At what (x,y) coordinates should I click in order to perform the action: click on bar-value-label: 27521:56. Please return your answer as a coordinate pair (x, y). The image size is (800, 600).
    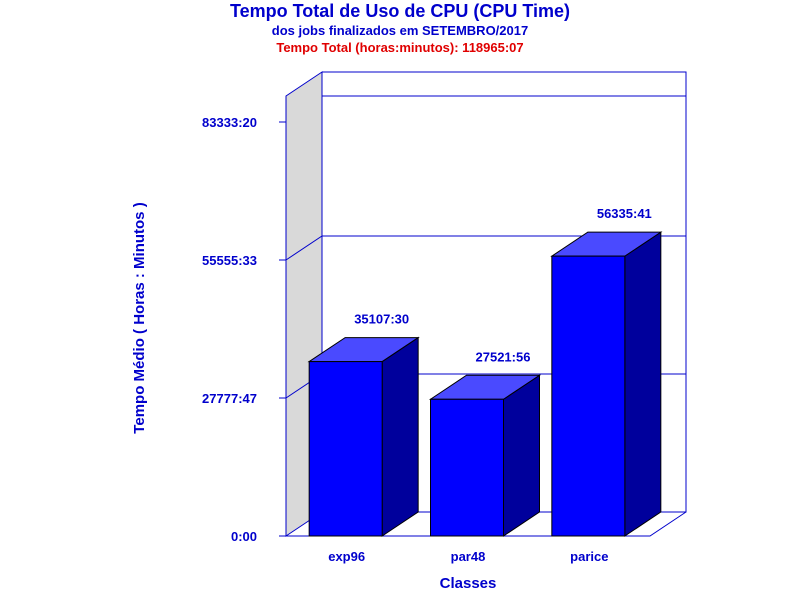
    Looking at the image, I should click on (503, 356).